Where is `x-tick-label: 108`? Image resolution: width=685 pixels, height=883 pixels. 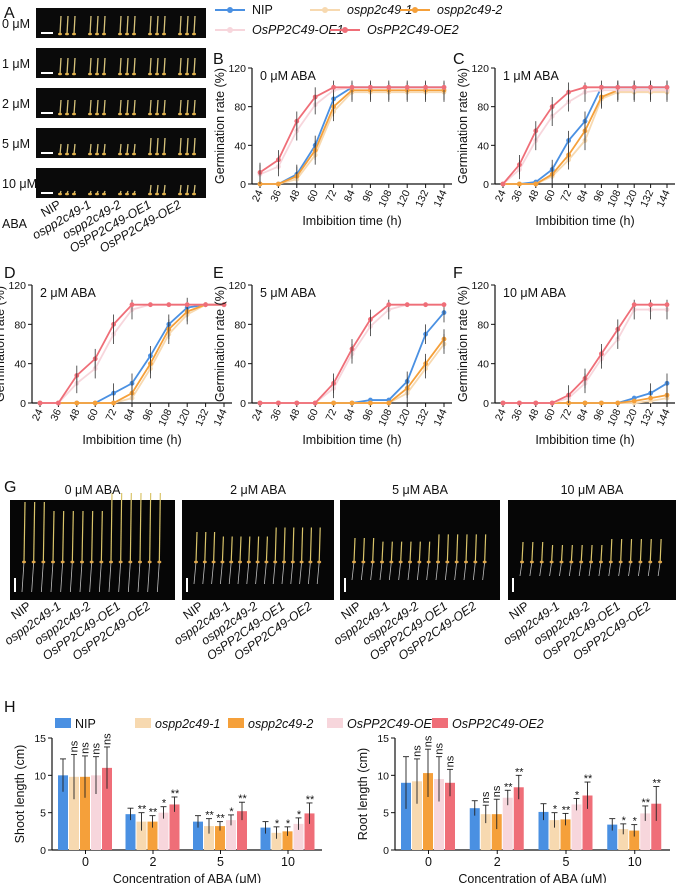 x-tick-label: 108 is located at coordinates (614, 198).